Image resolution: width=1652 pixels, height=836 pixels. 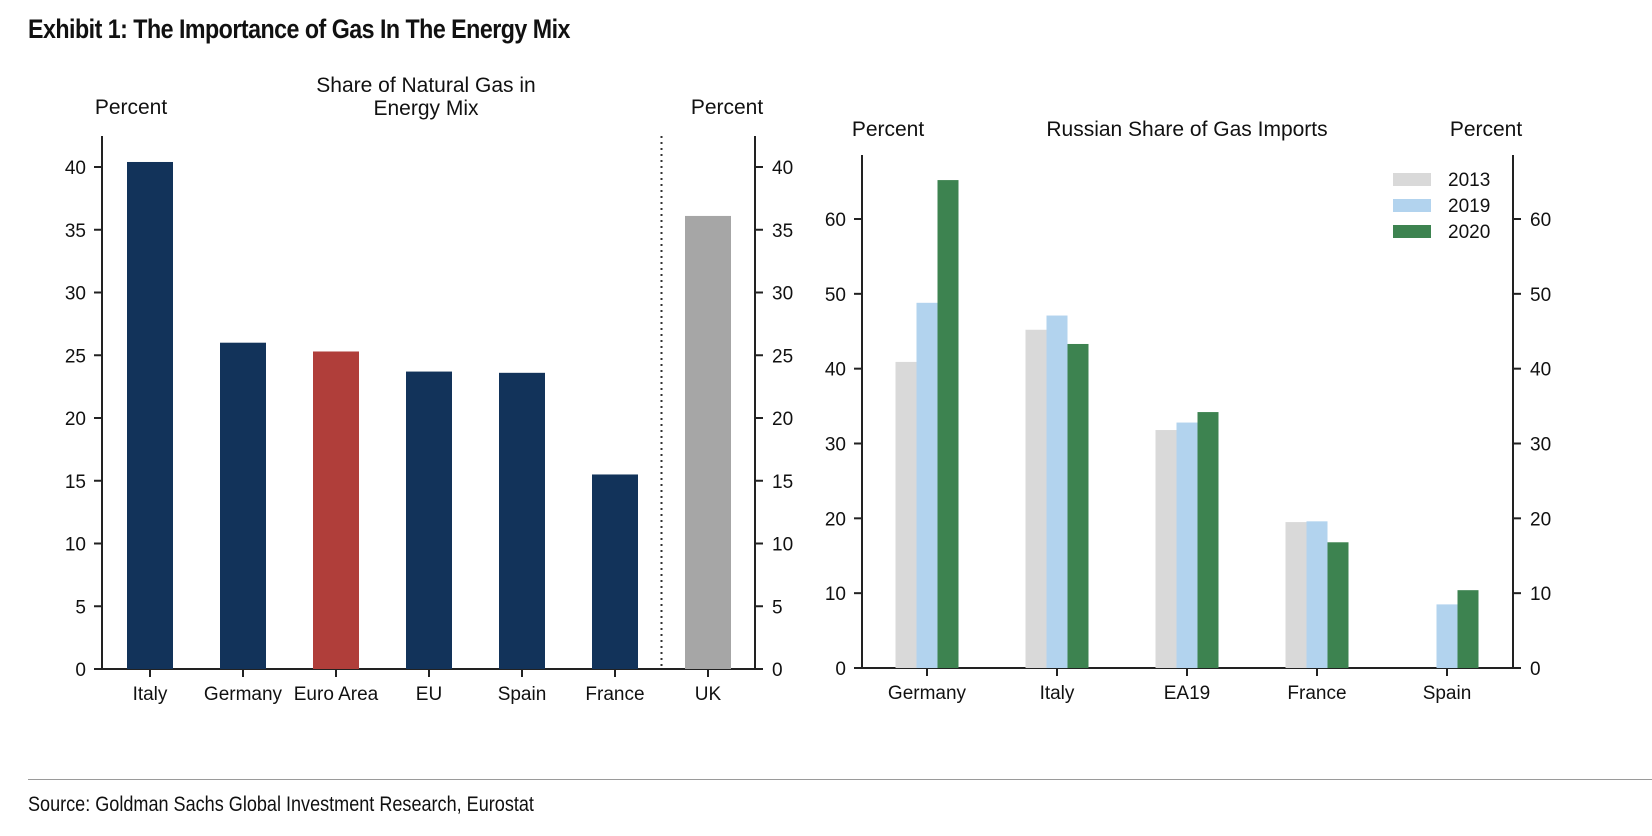 What do you see at coordinates (75, 482) in the screenshot?
I see `left-chart-ytick-label-left: 15` at bounding box center [75, 482].